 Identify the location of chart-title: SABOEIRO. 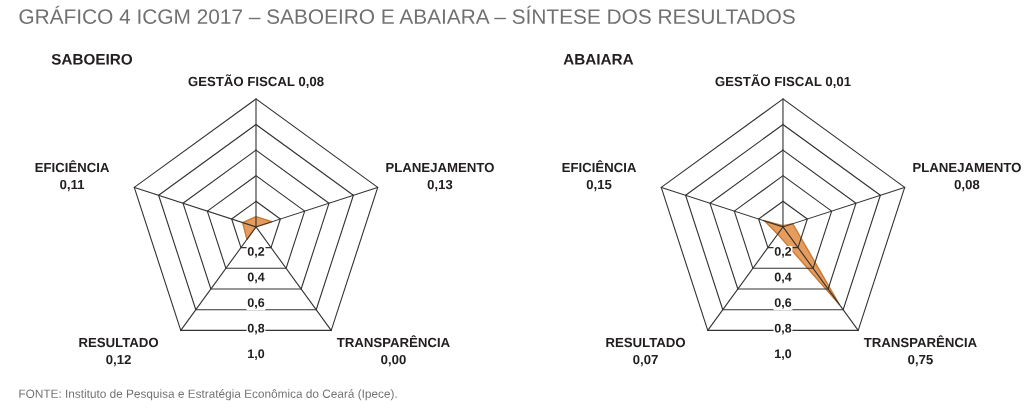
(92, 59).